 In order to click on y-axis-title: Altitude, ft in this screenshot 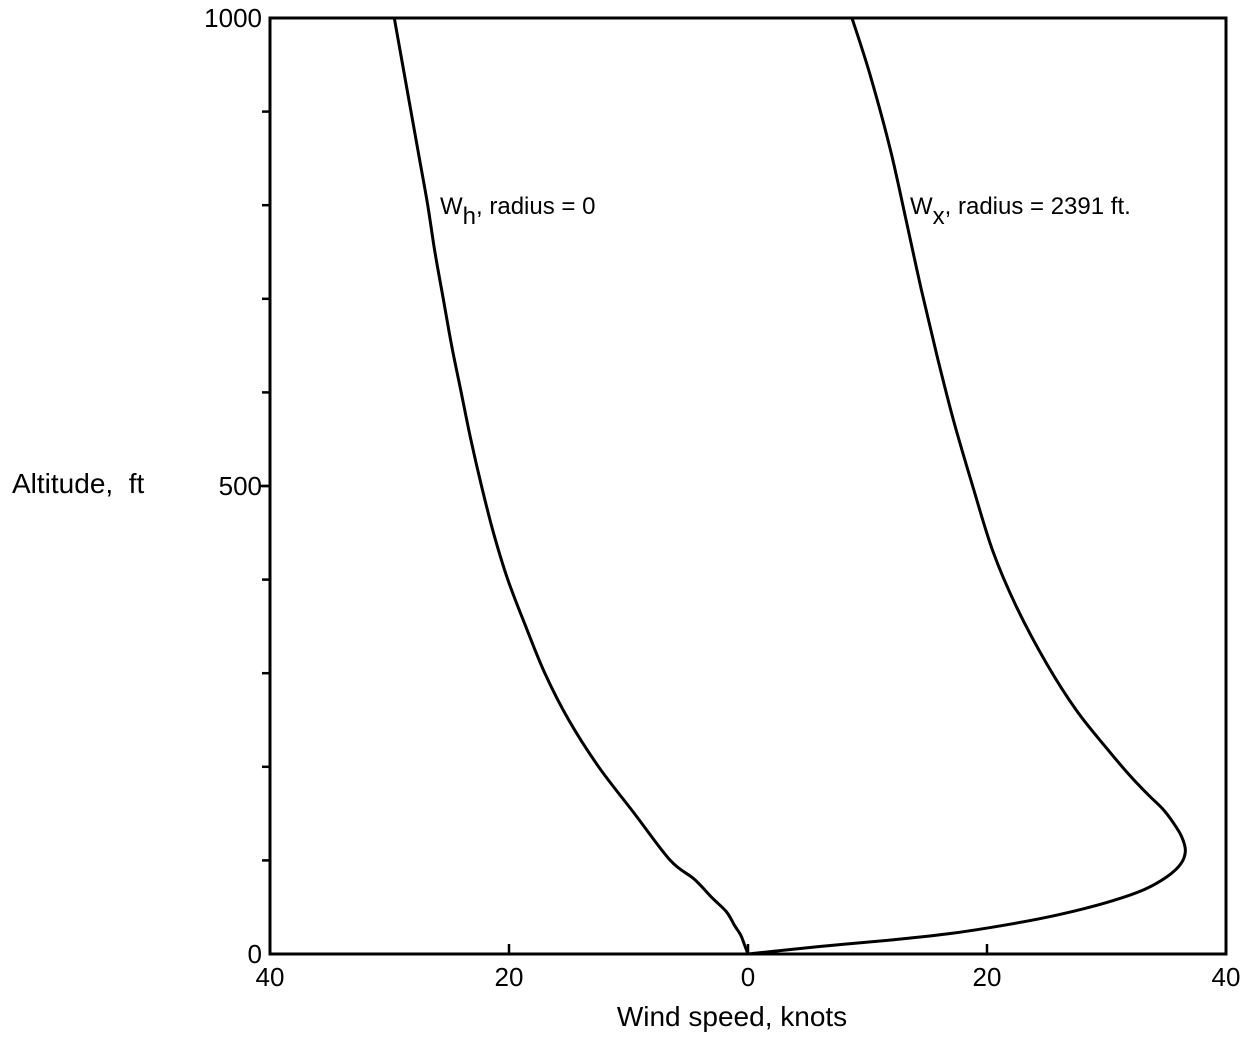, I will do `click(78, 483)`.